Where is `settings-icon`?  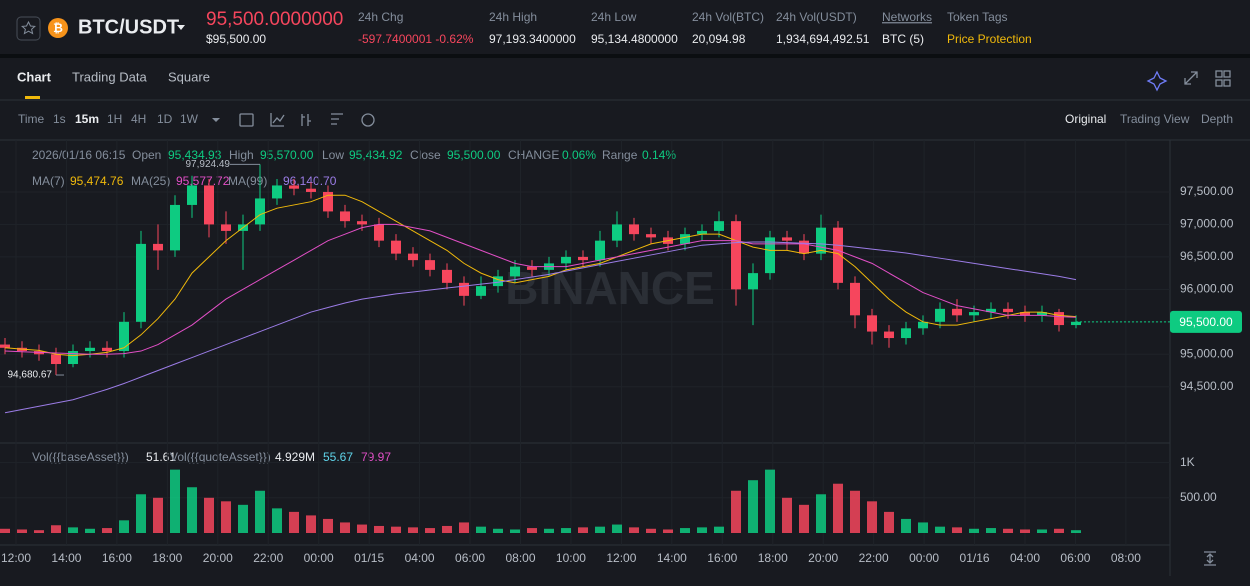 settings-icon is located at coordinates (368, 120).